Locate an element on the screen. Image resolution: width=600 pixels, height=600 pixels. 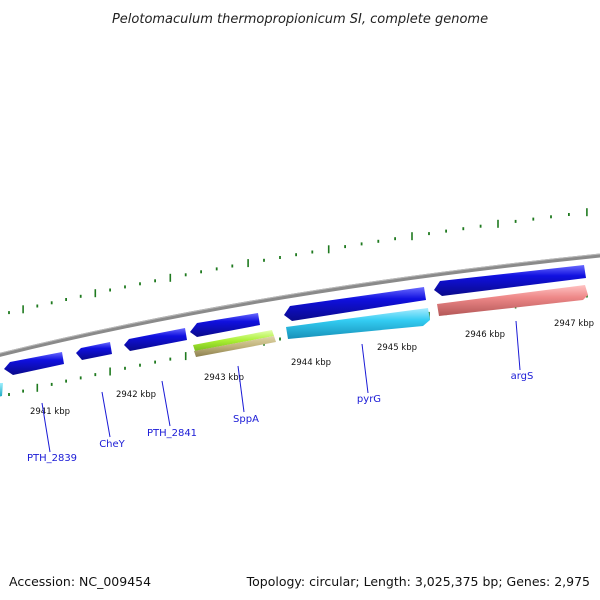
kbp-label: 2946 kbp is located at coordinates (485, 335).